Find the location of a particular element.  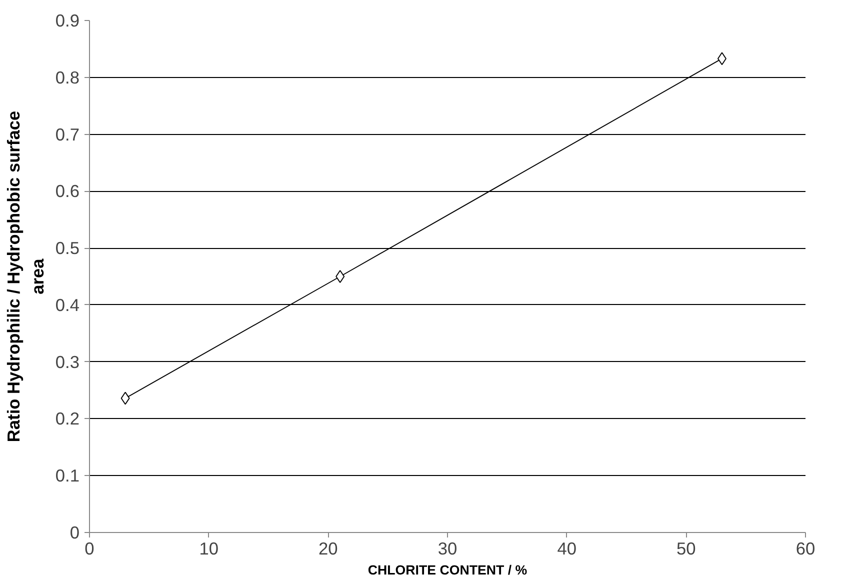

x-axis-title: CHLORITE CONTENT / % is located at coordinates (448, 570).